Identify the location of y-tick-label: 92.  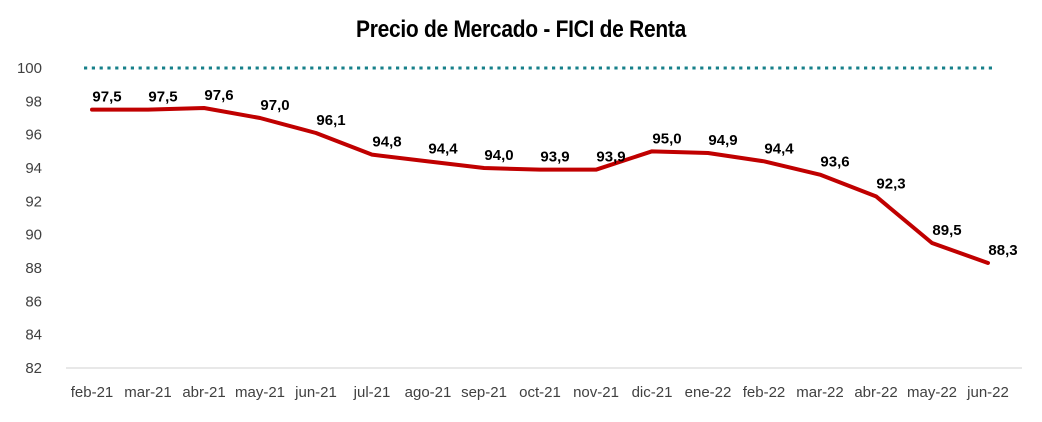
(33, 201).